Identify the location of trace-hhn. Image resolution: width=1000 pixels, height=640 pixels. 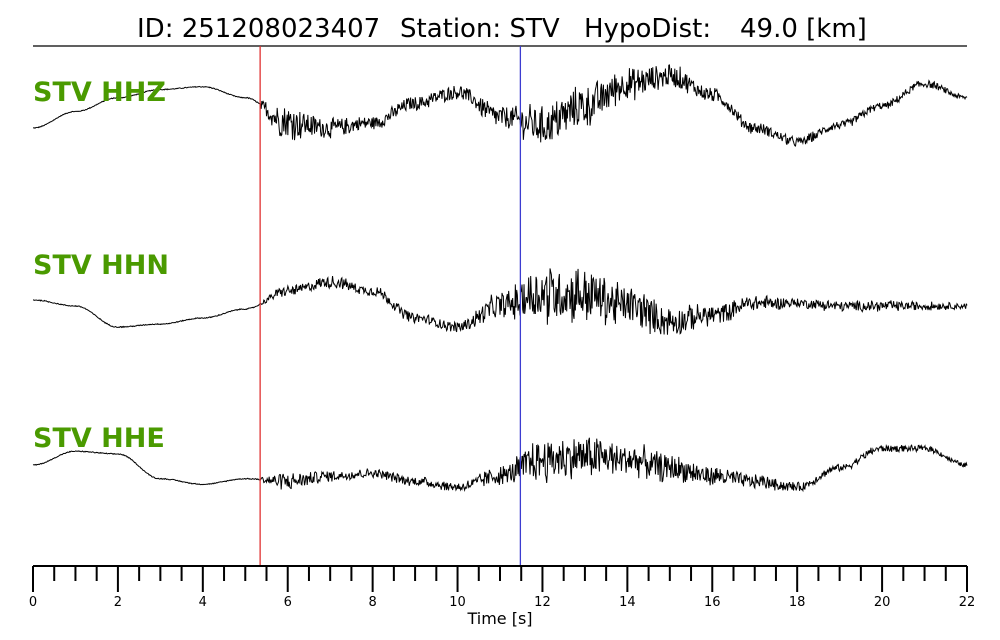
(500, 301).